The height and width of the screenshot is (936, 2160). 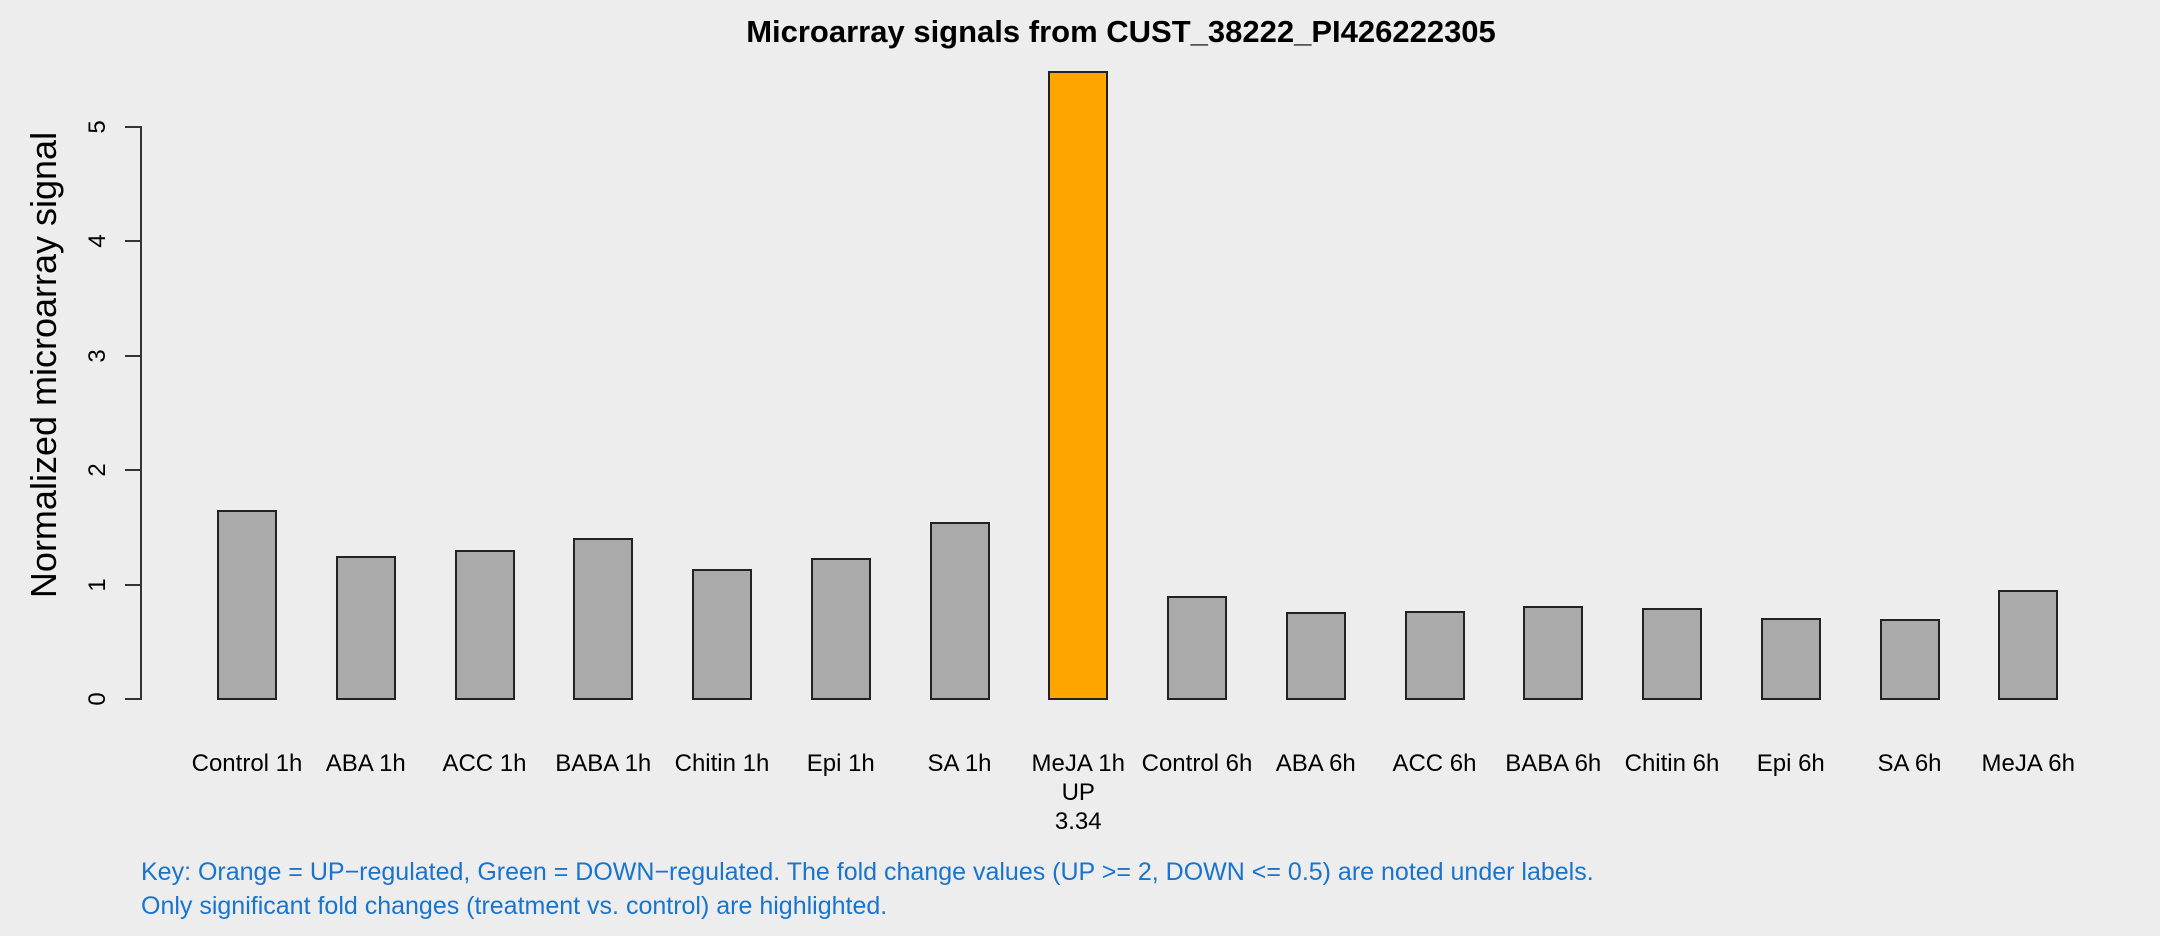 What do you see at coordinates (1197, 648) in the screenshot?
I see `bar-control-6h` at bounding box center [1197, 648].